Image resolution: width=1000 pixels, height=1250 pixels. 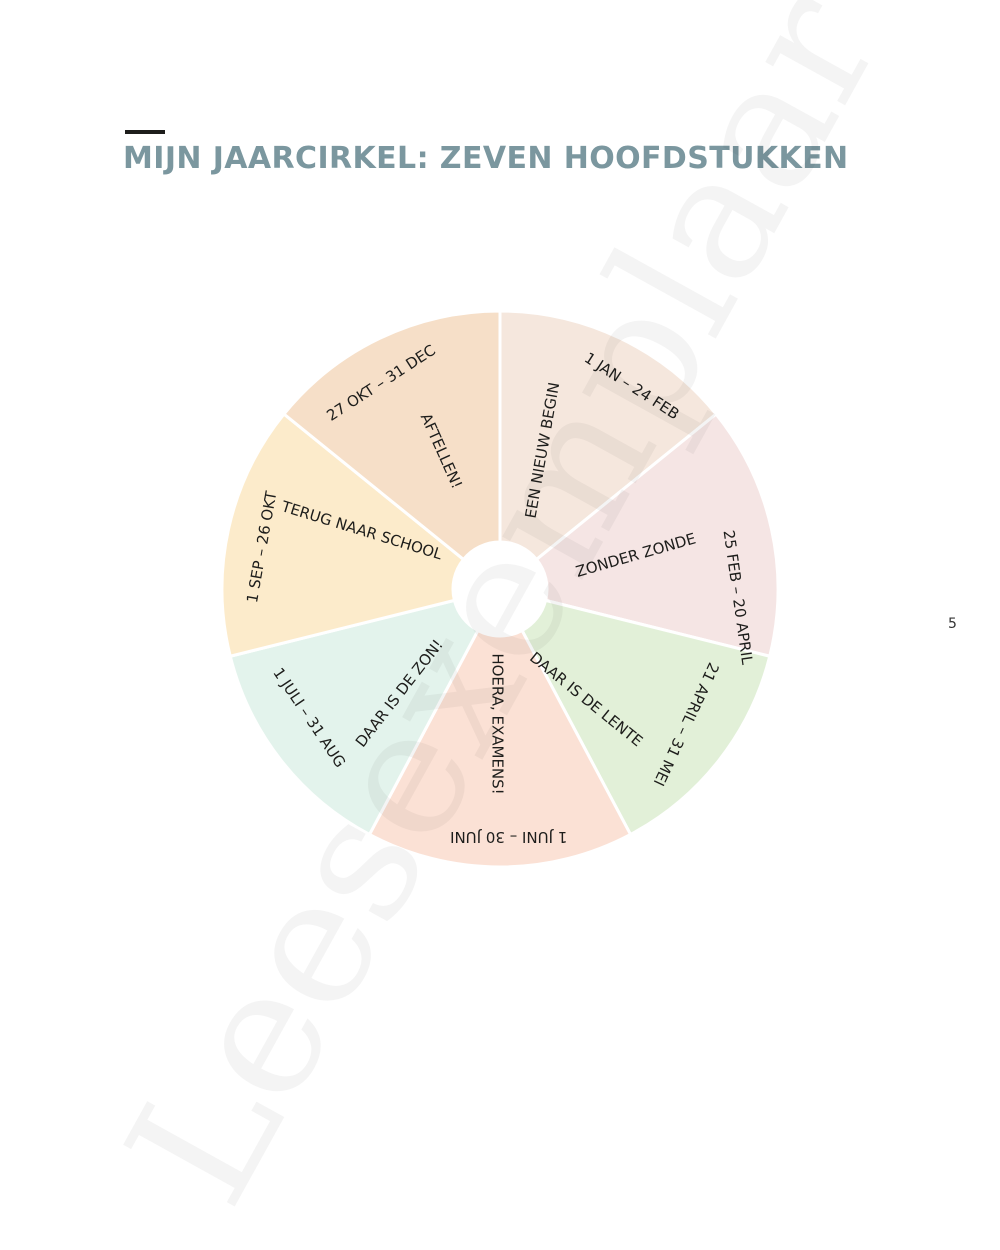 I want to click on page-title: MIJN JAARCIRKEL: ZEVEN HOOFDSTUKKEN, so click(x=486, y=158).